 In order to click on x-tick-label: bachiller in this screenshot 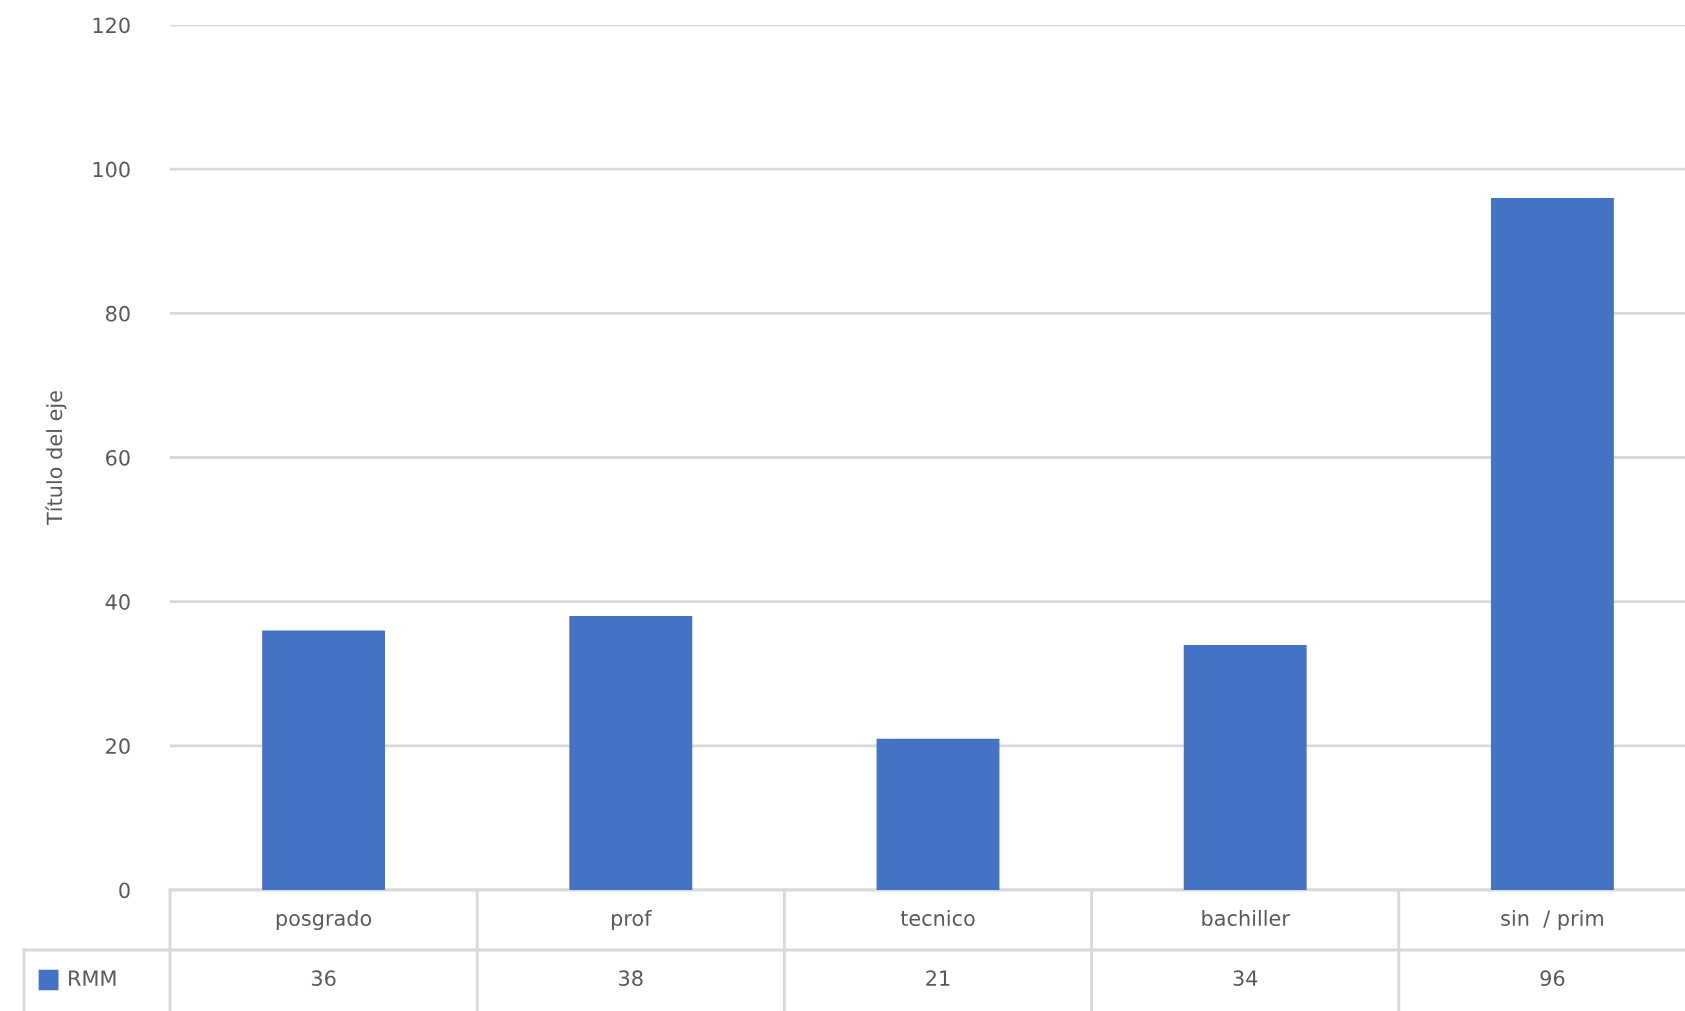, I will do `click(1246, 918)`.